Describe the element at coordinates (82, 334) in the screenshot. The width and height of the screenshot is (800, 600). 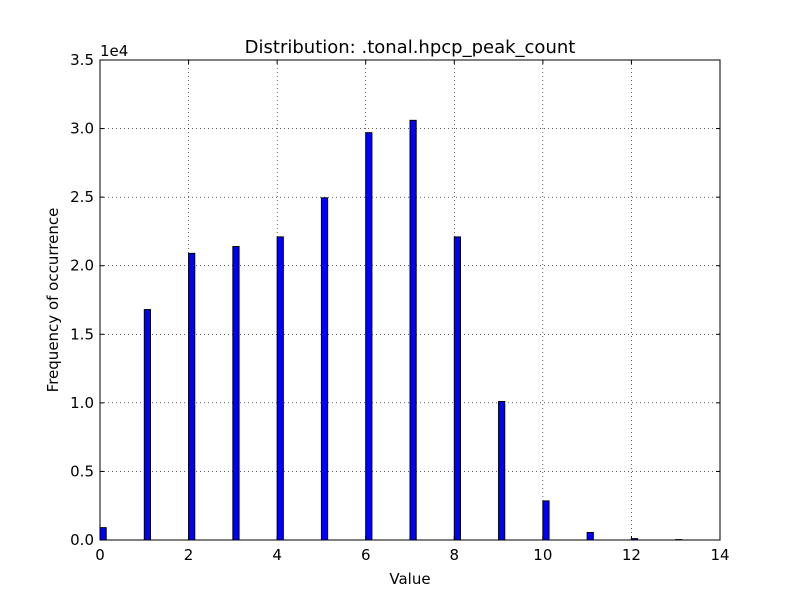
I see `y-tick-label: 1.5` at that location.